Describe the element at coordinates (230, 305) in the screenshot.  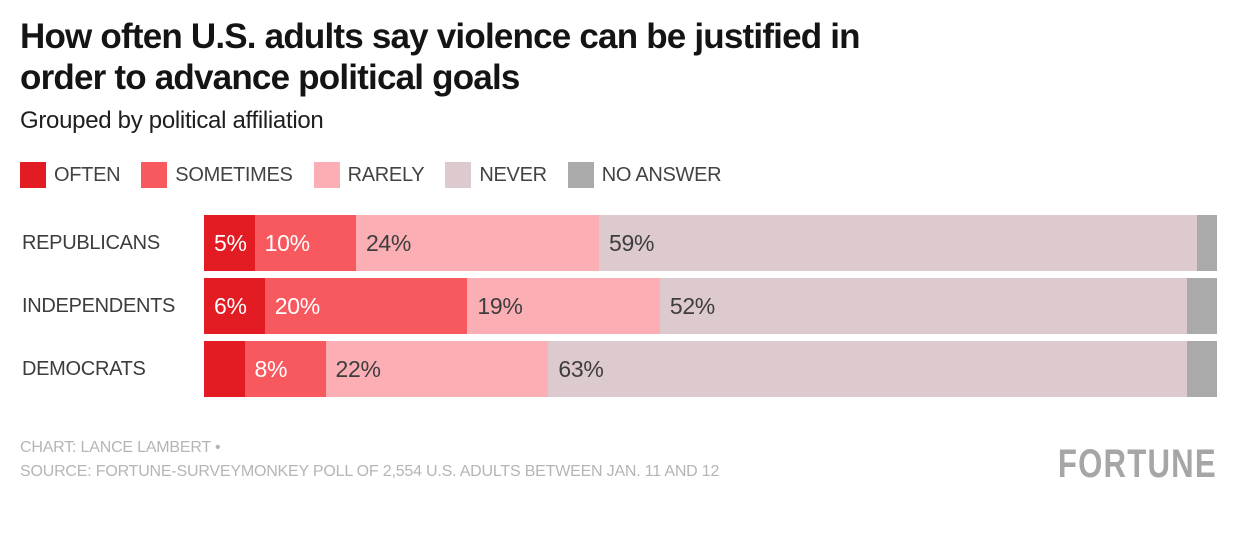
I see `segment-value-label: 6%` at that location.